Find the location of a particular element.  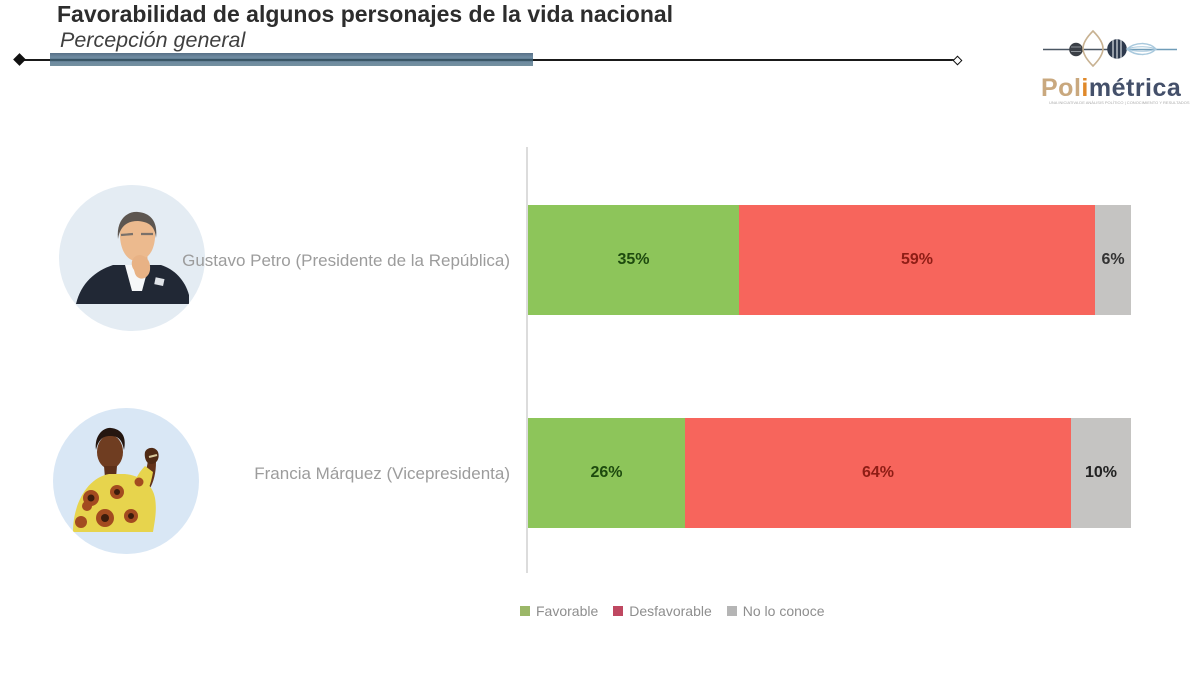

svg-text: Polimétrica is located at coordinates (1111, 88).